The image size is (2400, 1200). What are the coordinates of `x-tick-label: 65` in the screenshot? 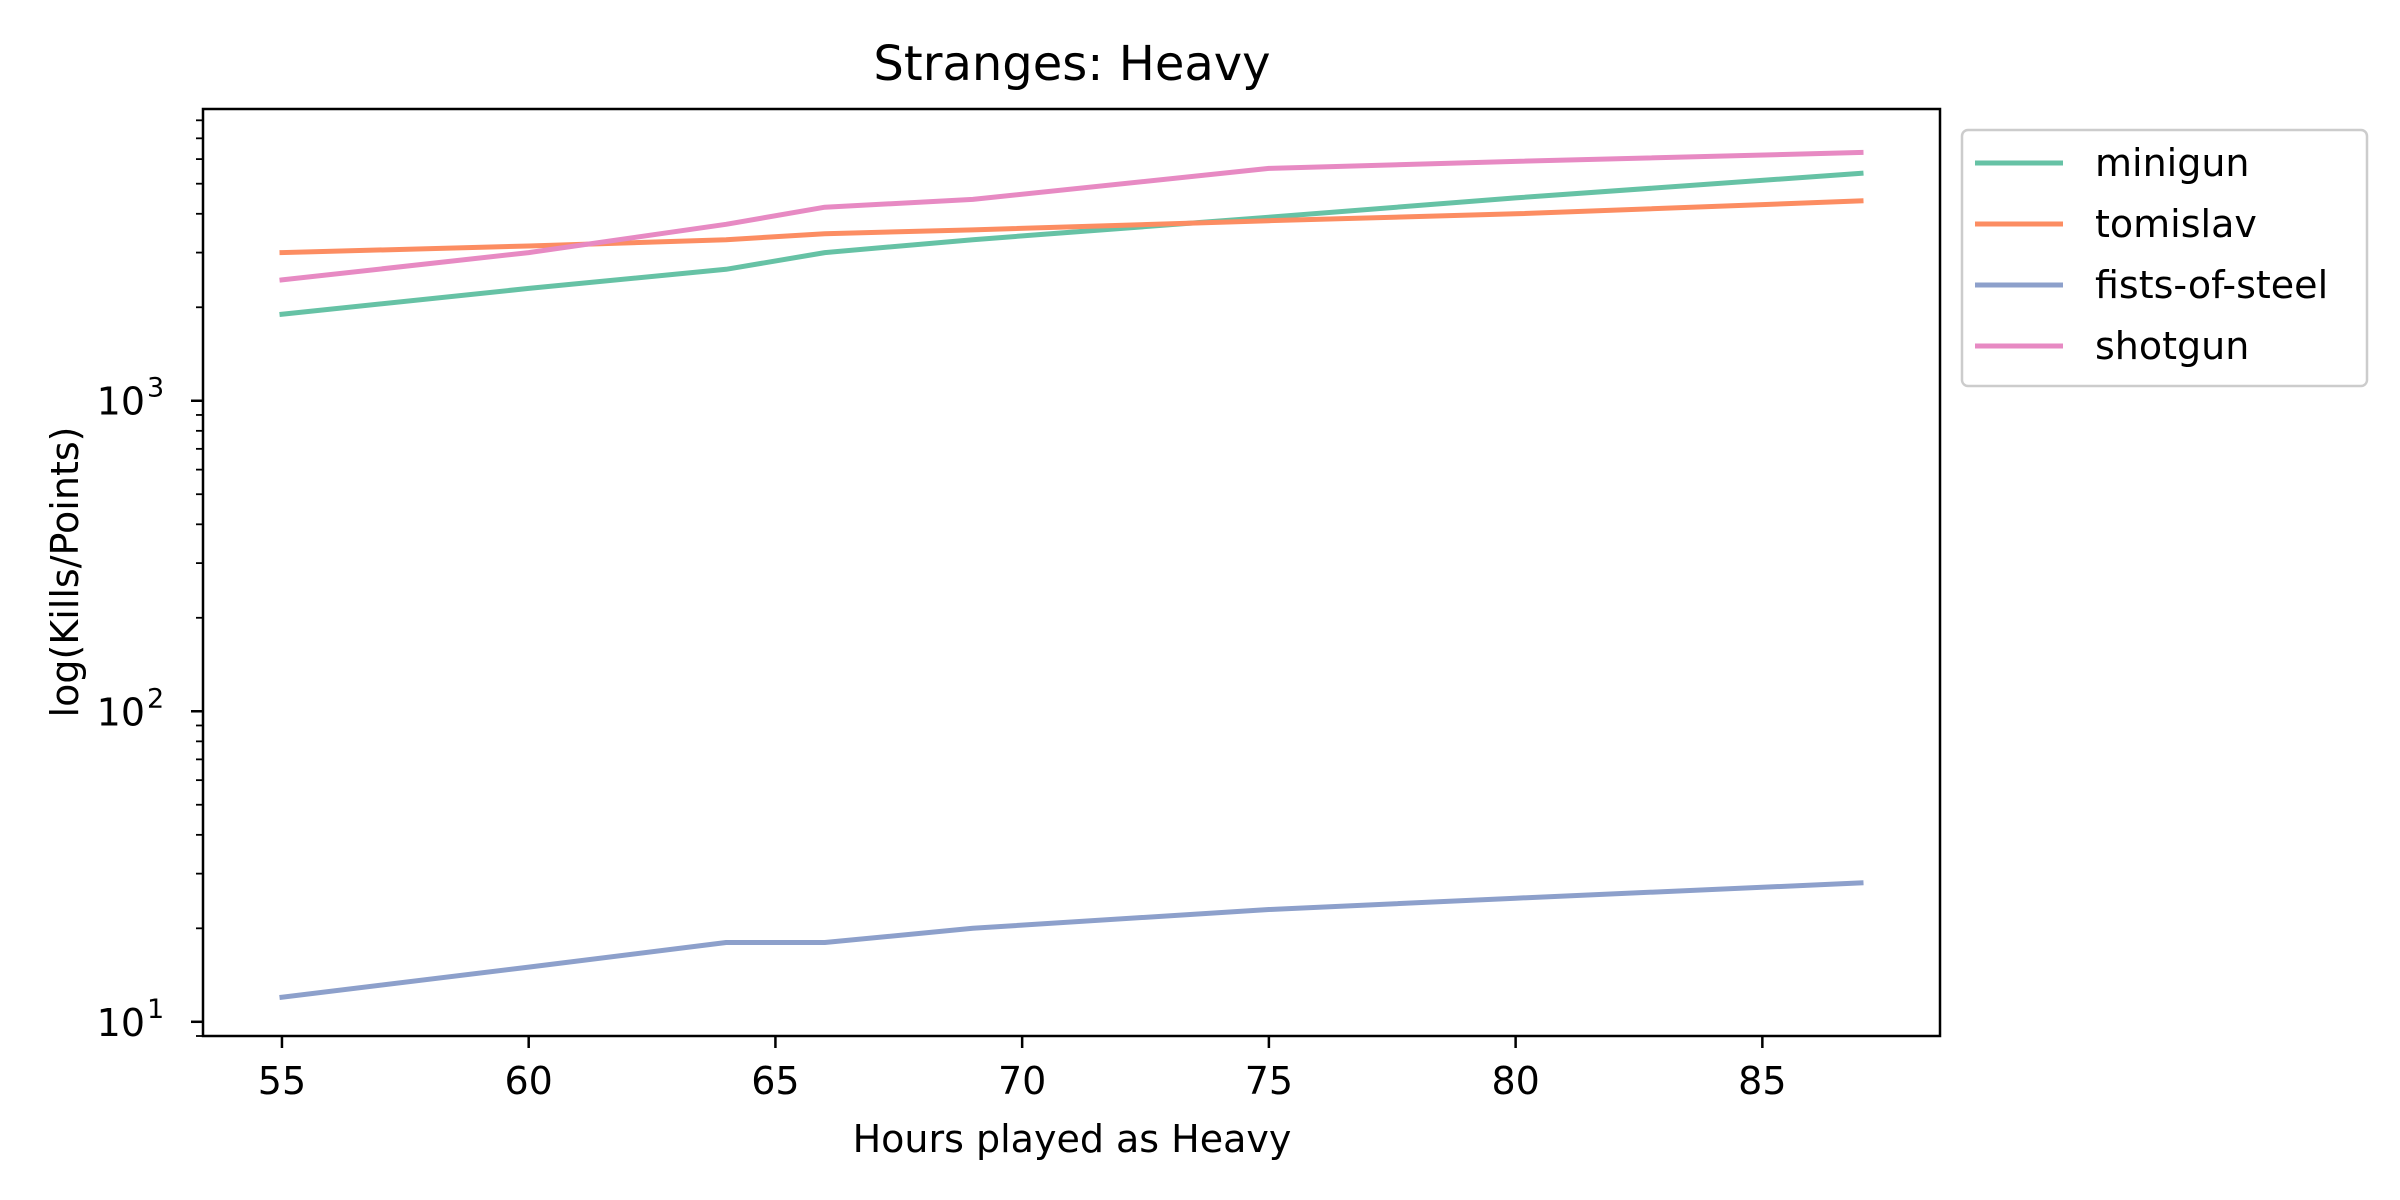 It's located at (775, 1081).